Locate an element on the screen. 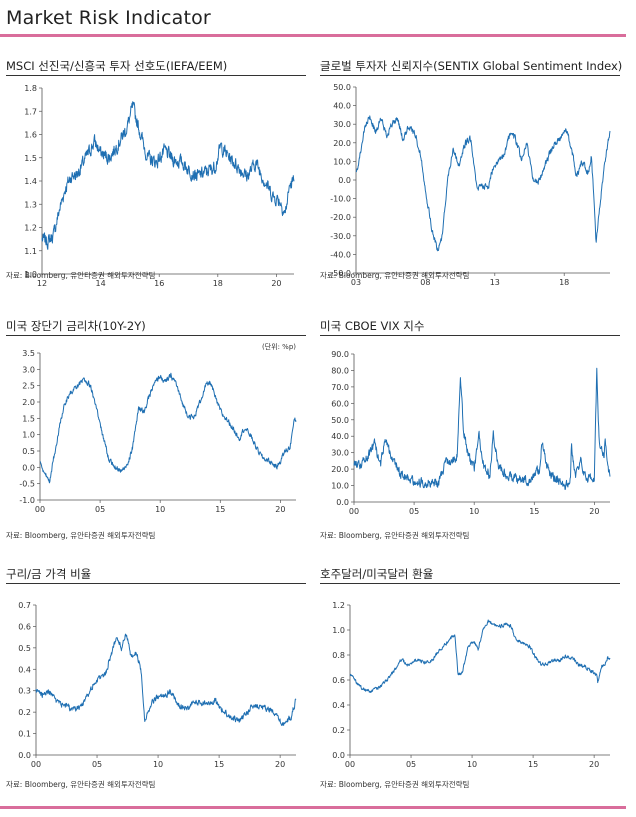 This screenshot has height=817, width=636. y-tick-label: 1.7 is located at coordinates (30, 111).